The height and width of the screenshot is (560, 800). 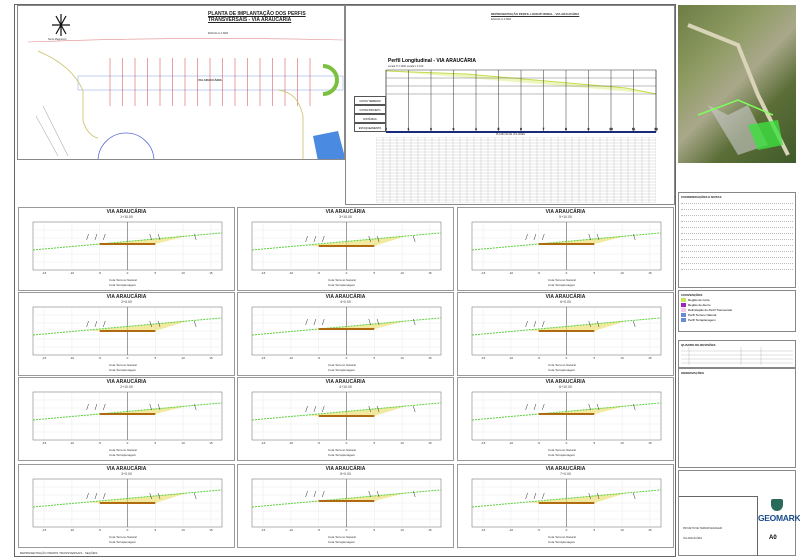 I want to click on legend-item: Delimitação do Perfil Transversal, so click(x=737, y=310).